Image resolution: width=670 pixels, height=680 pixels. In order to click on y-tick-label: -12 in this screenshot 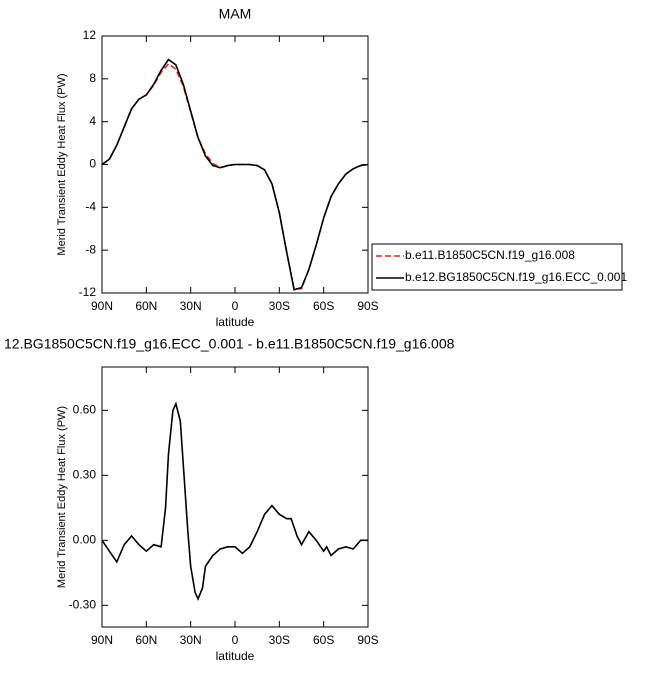, I will do `click(88, 292)`.